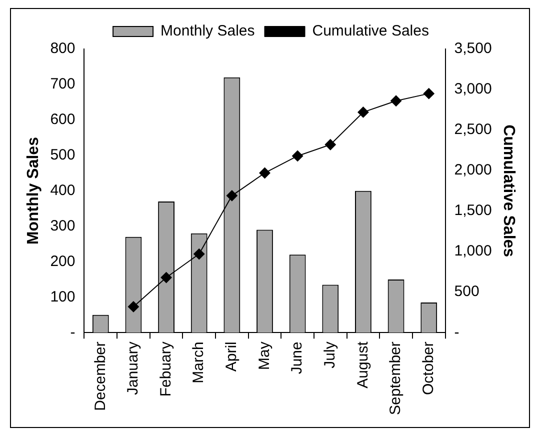 Image resolution: width=542 pixels, height=438 pixels. What do you see at coordinates (165, 369) in the screenshot?
I see `x-tick-label: Febuary` at bounding box center [165, 369].